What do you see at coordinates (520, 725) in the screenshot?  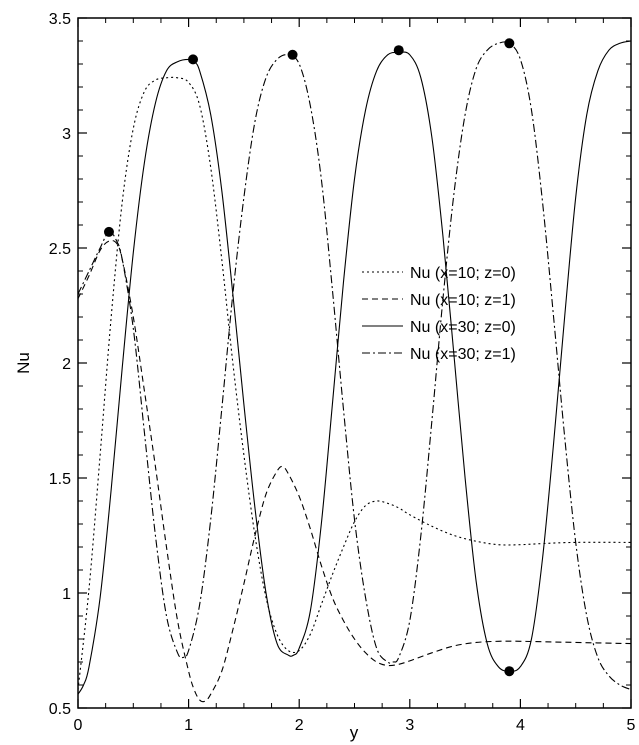 I see `x-tick-label: 4` at bounding box center [520, 725].